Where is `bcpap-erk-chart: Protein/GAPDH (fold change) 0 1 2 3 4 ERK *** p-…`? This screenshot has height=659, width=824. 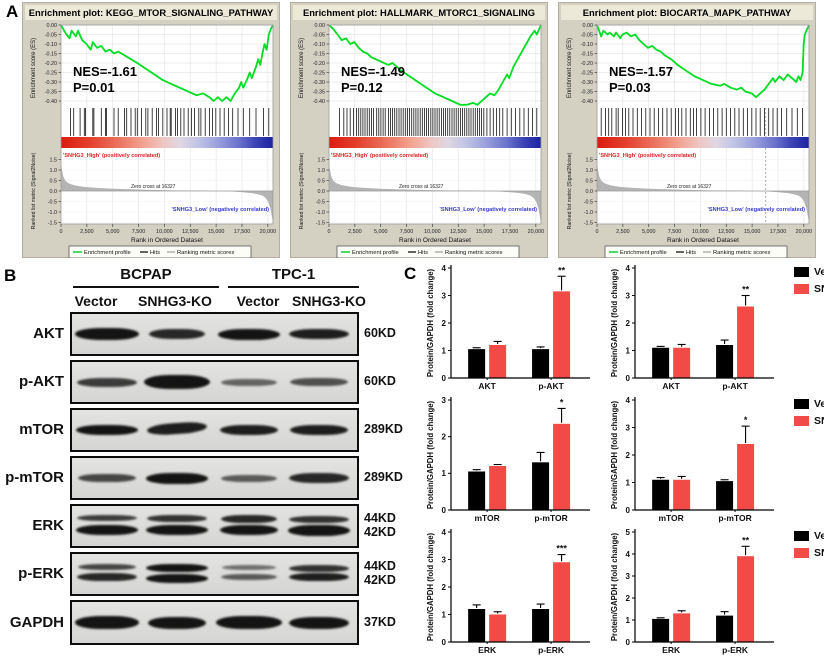
bcpap-erk-chart: Protein/GAPDH (fold change) 0 1 2 3 4 ERK *** p-… is located at coordinates (508, 591).